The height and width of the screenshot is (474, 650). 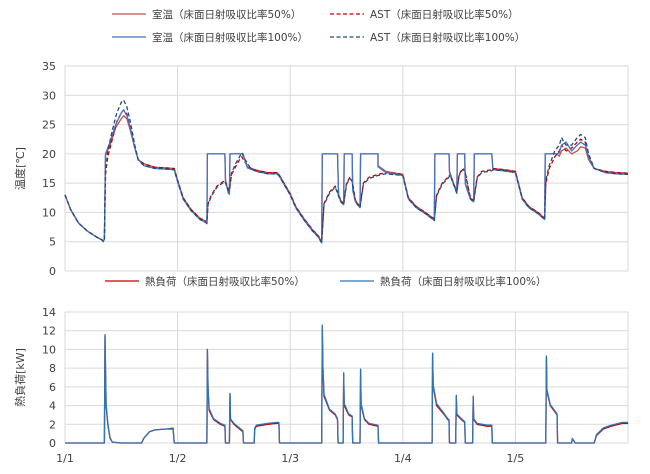 I want to click on heat-load-y-axis-label: 熱負荷[kW], so click(x=20, y=377).